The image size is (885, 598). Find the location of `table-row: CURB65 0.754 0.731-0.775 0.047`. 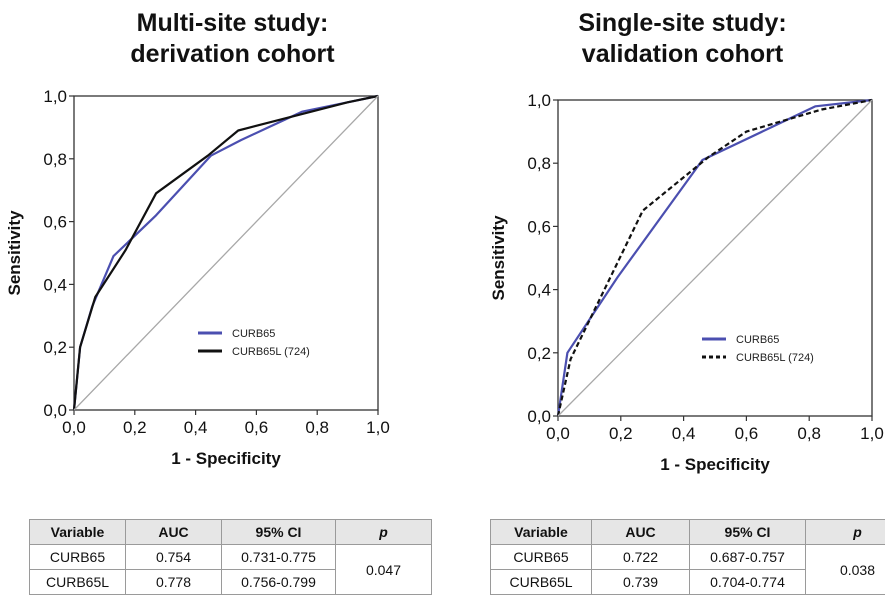

table-row: CURB65 0.754 0.731-0.775 0.047 is located at coordinates (230, 569).